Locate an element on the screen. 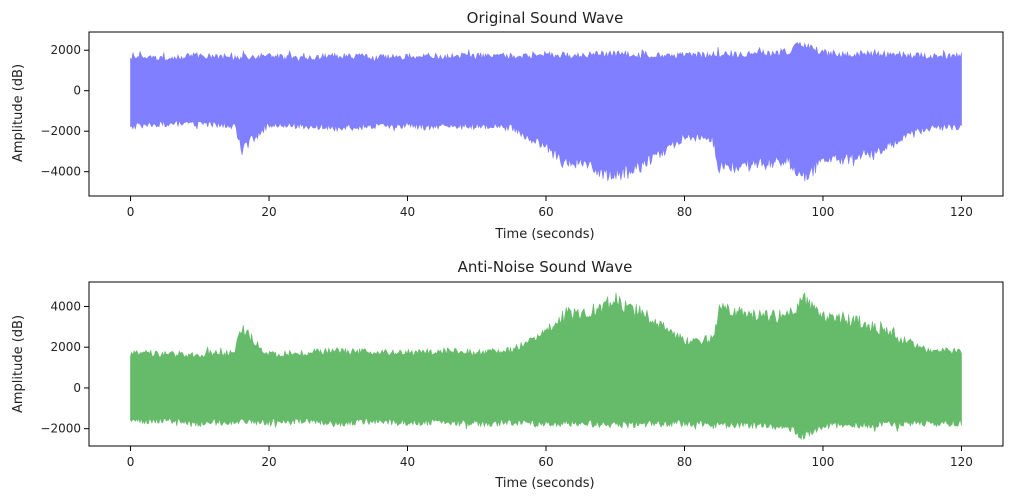 This screenshot has width=1011, height=502. y-tick-label: 4000 is located at coordinates (65, 306).